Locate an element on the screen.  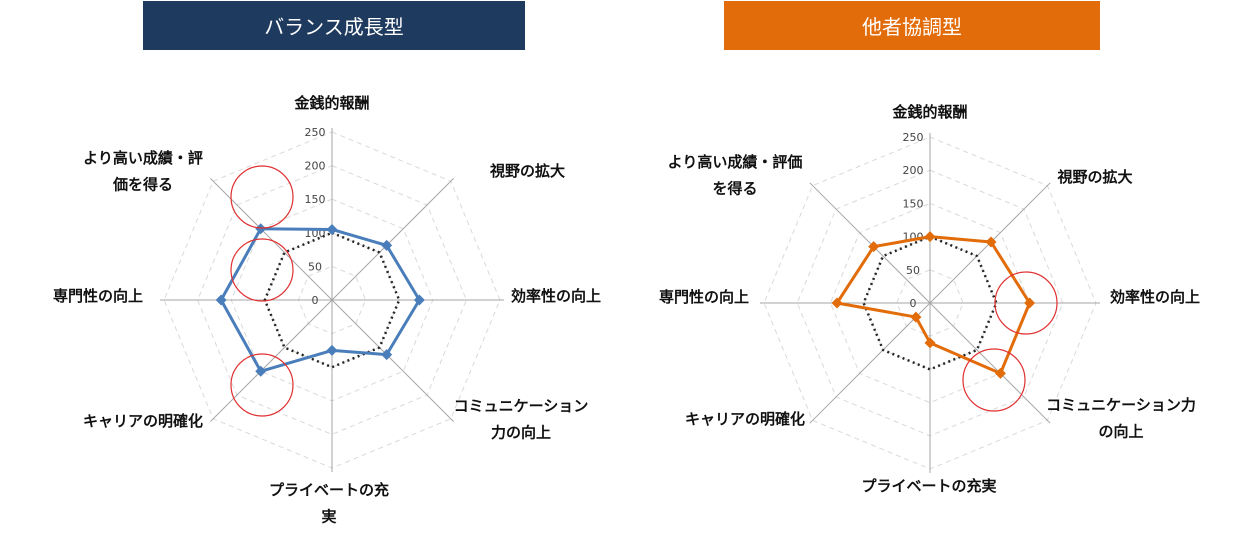
axis-label-line: コミュニケーション力 is located at coordinates (1121, 405).